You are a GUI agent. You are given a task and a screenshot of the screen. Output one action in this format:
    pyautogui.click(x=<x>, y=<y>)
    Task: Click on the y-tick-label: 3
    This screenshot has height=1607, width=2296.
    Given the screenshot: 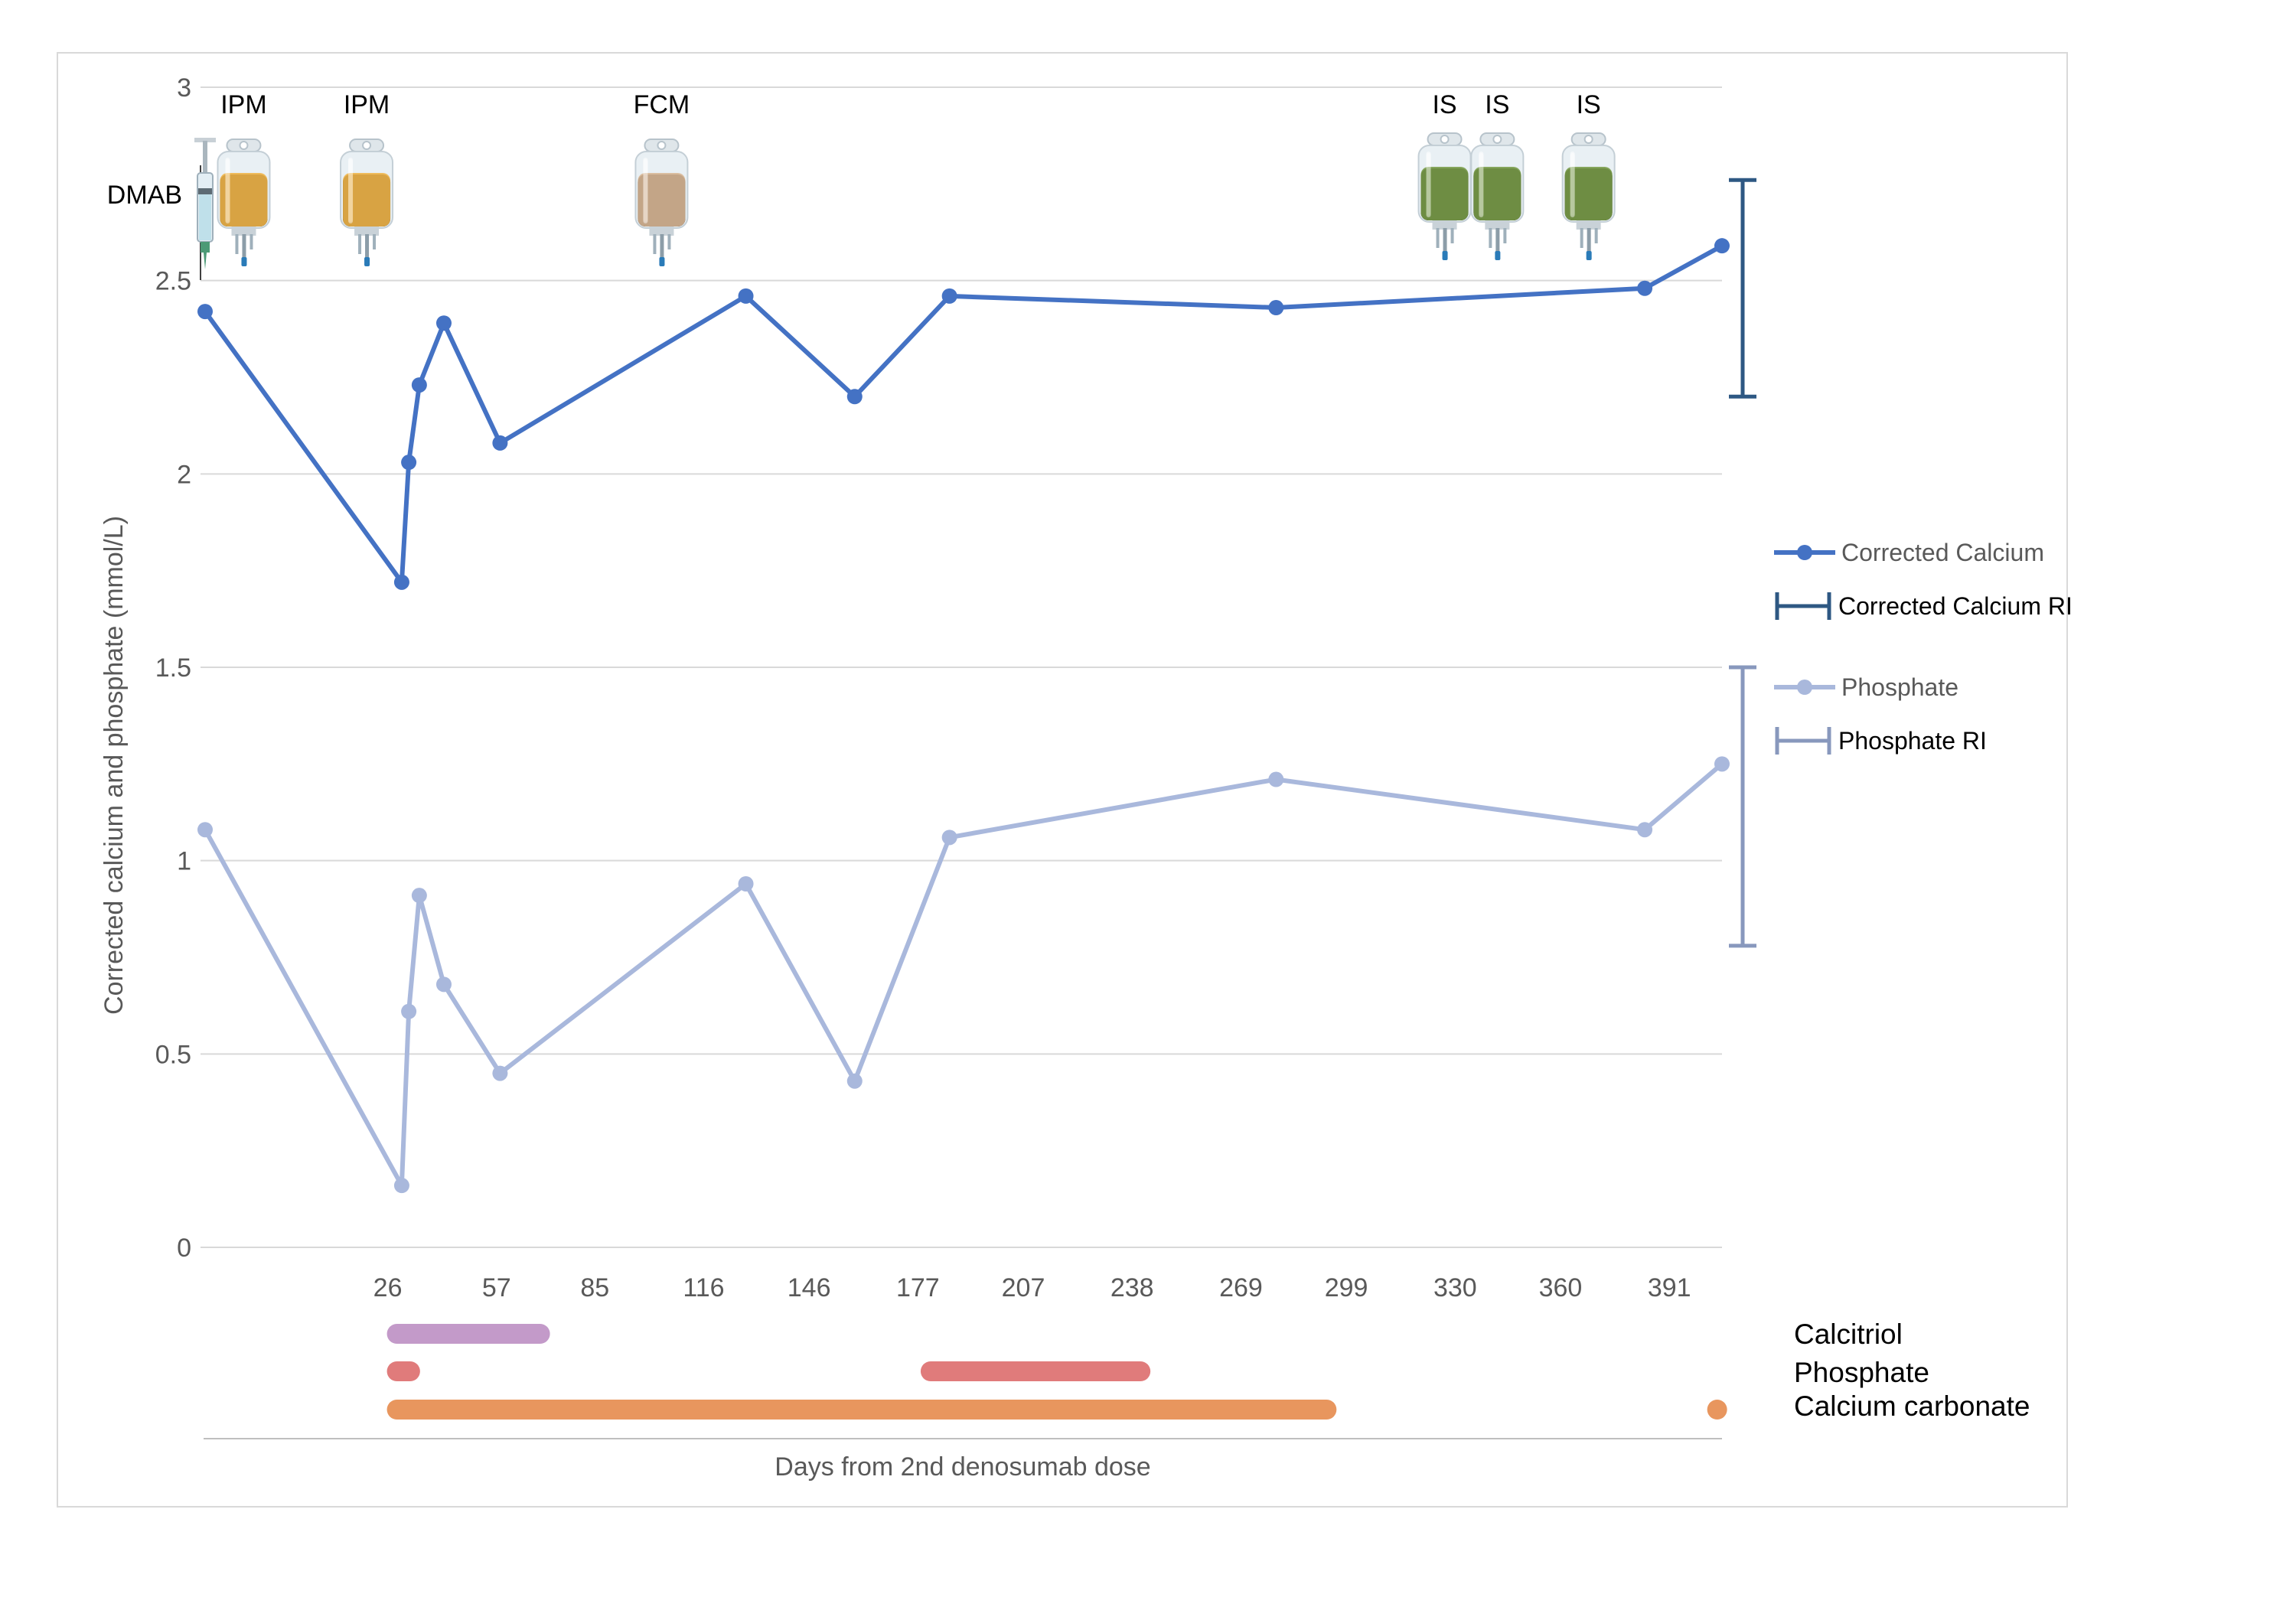 What is the action you would take?
    pyautogui.click(x=184, y=88)
    